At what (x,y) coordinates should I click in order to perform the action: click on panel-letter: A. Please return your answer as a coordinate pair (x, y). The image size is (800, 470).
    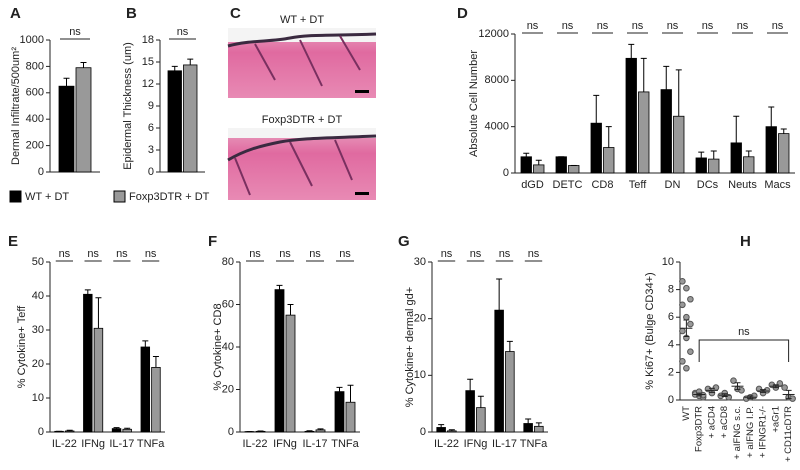
    Looking at the image, I should click on (15, 13).